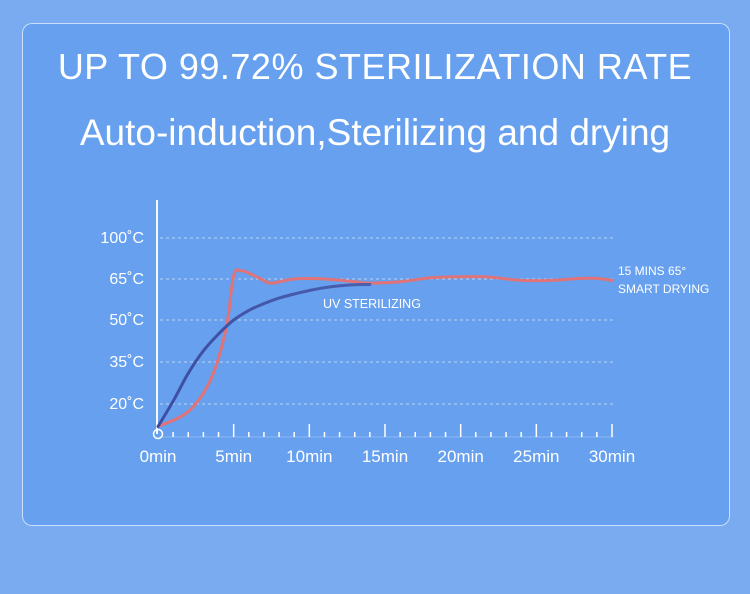 The width and height of the screenshot is (750, 594). Describe the element at coordinates (126, 362) in the screenshot. I see `y-tick-label: 35˚C` at that location.